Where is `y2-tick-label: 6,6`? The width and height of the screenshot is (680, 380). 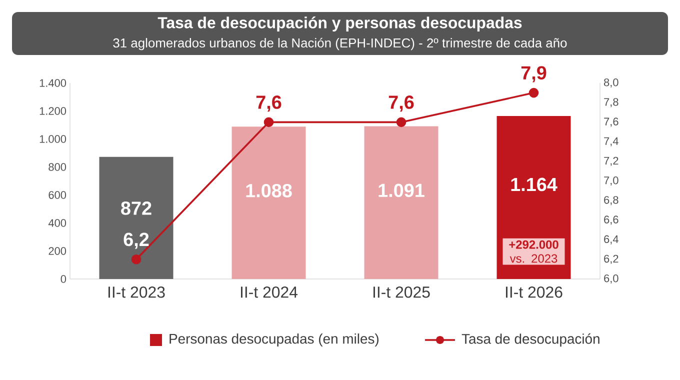 y2-tick-label: 6,6 is located at coordinates (611, 220).